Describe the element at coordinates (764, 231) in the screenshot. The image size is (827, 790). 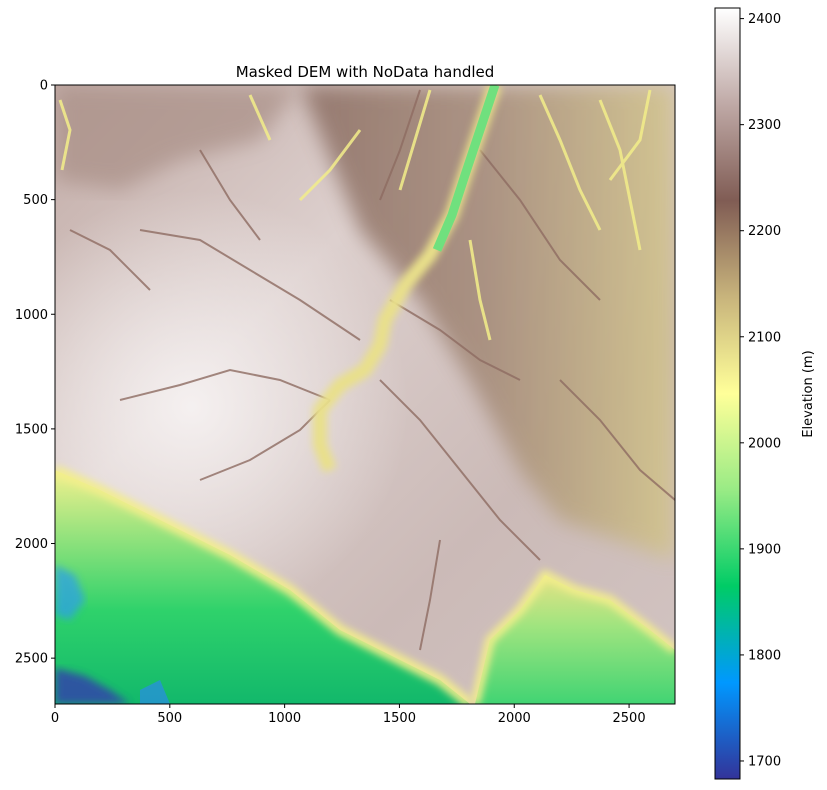
I see `colorbar-tick-label: 2200` at that location.